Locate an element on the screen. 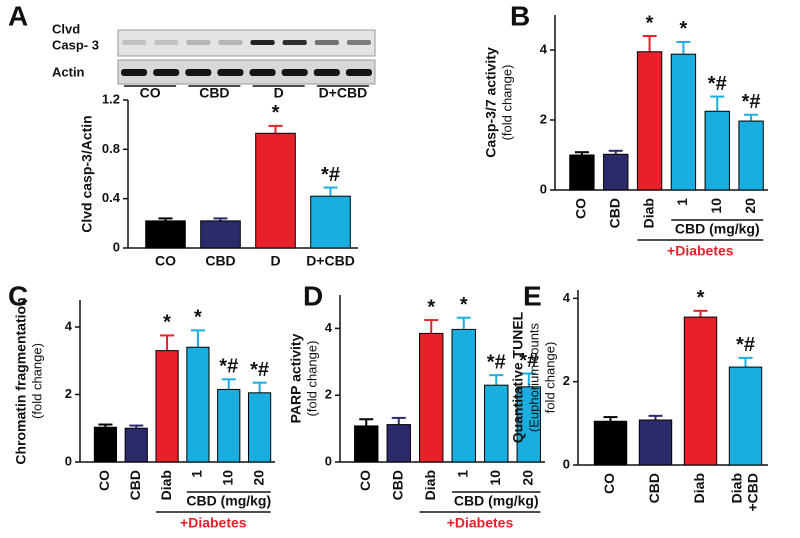 The image size is (800, 538). x-tick-label: D+CBD is located at coordinates (330, 261).